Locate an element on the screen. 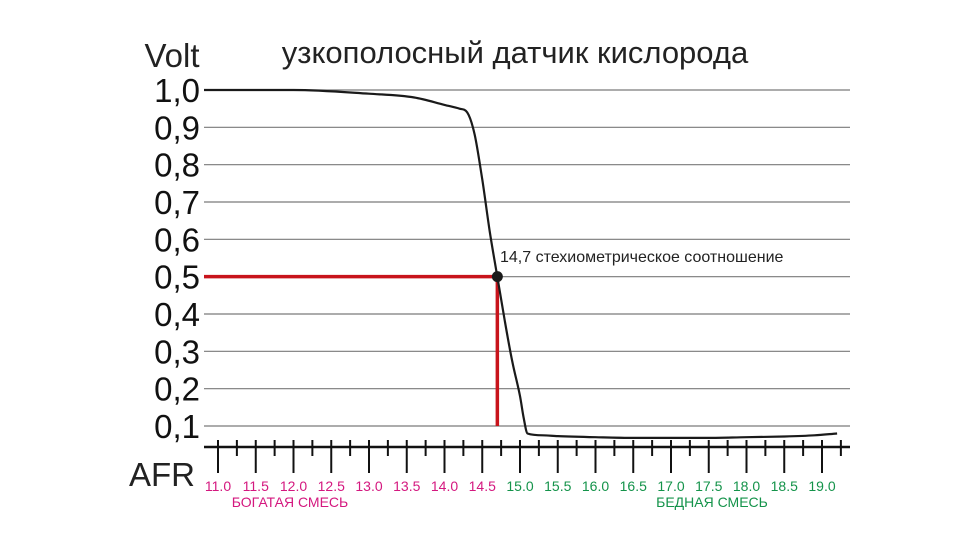  x-tick-label: 16.0 is located at coordinates (595, 486).